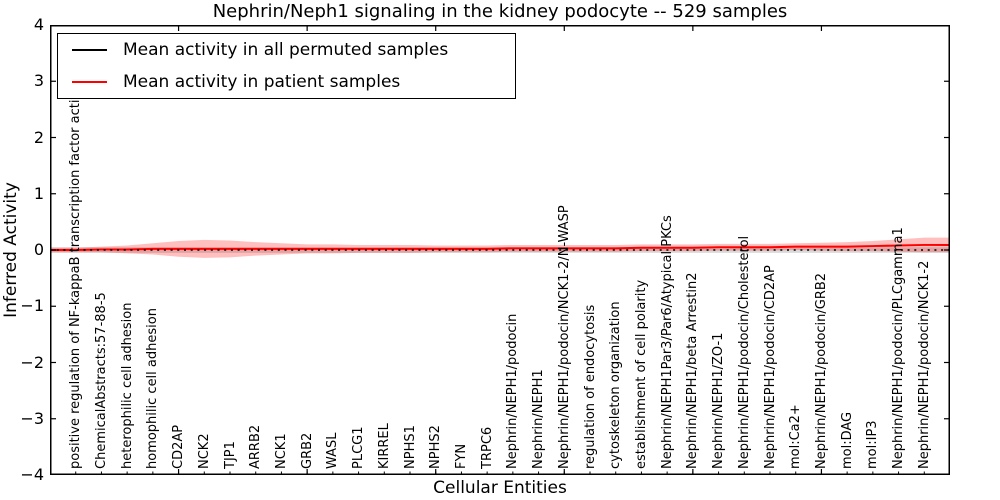  Describe the element at coordinates (924, 364) in the screenshot. I see `x-tick-label: Nephrin/NEPH1/podocin/NCK1-2` at that location.